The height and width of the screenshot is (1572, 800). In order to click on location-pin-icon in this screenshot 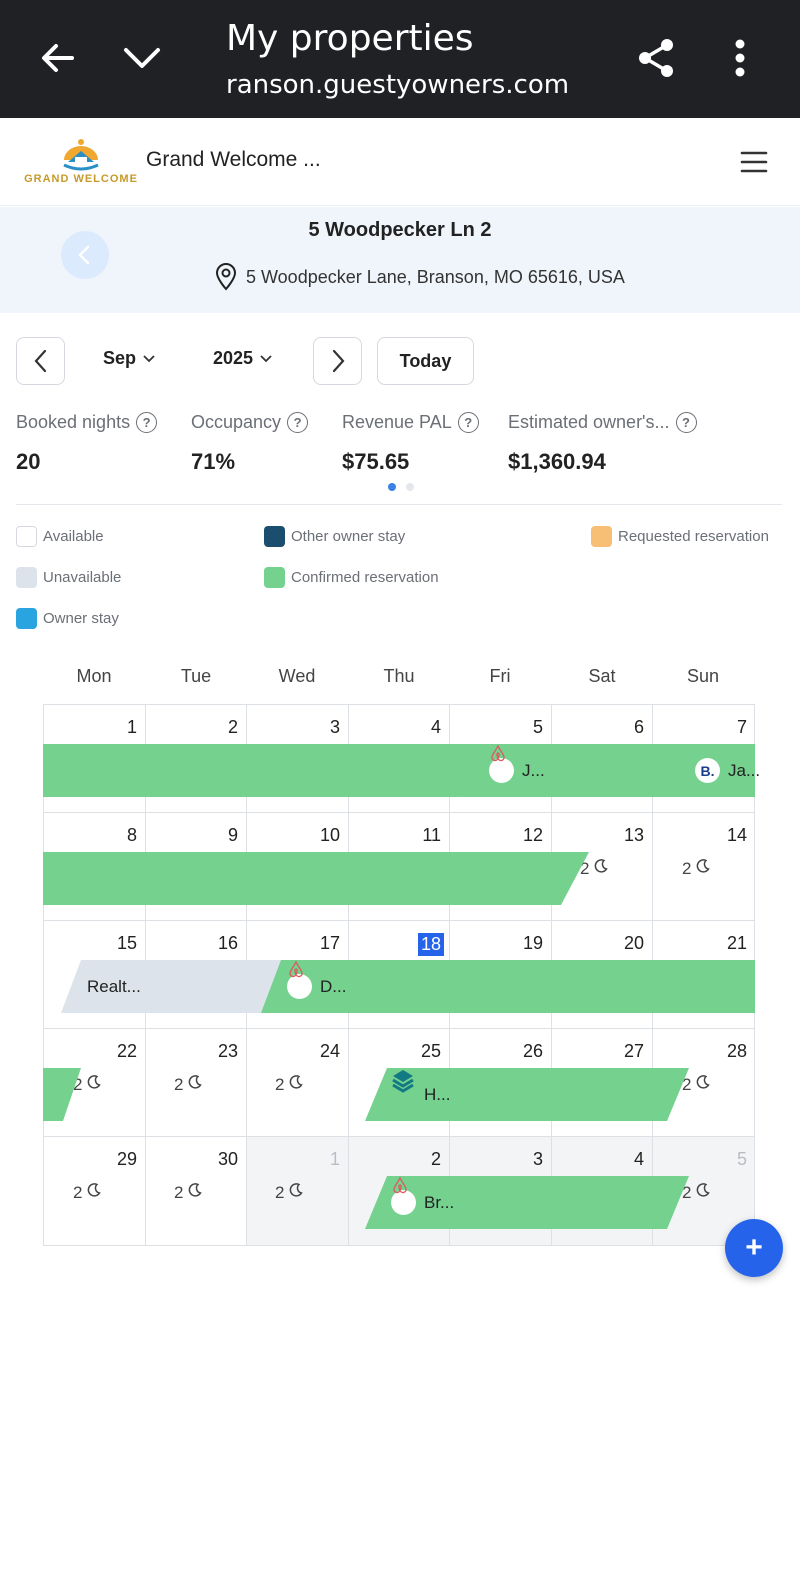, I will do `click(226, 277)`.